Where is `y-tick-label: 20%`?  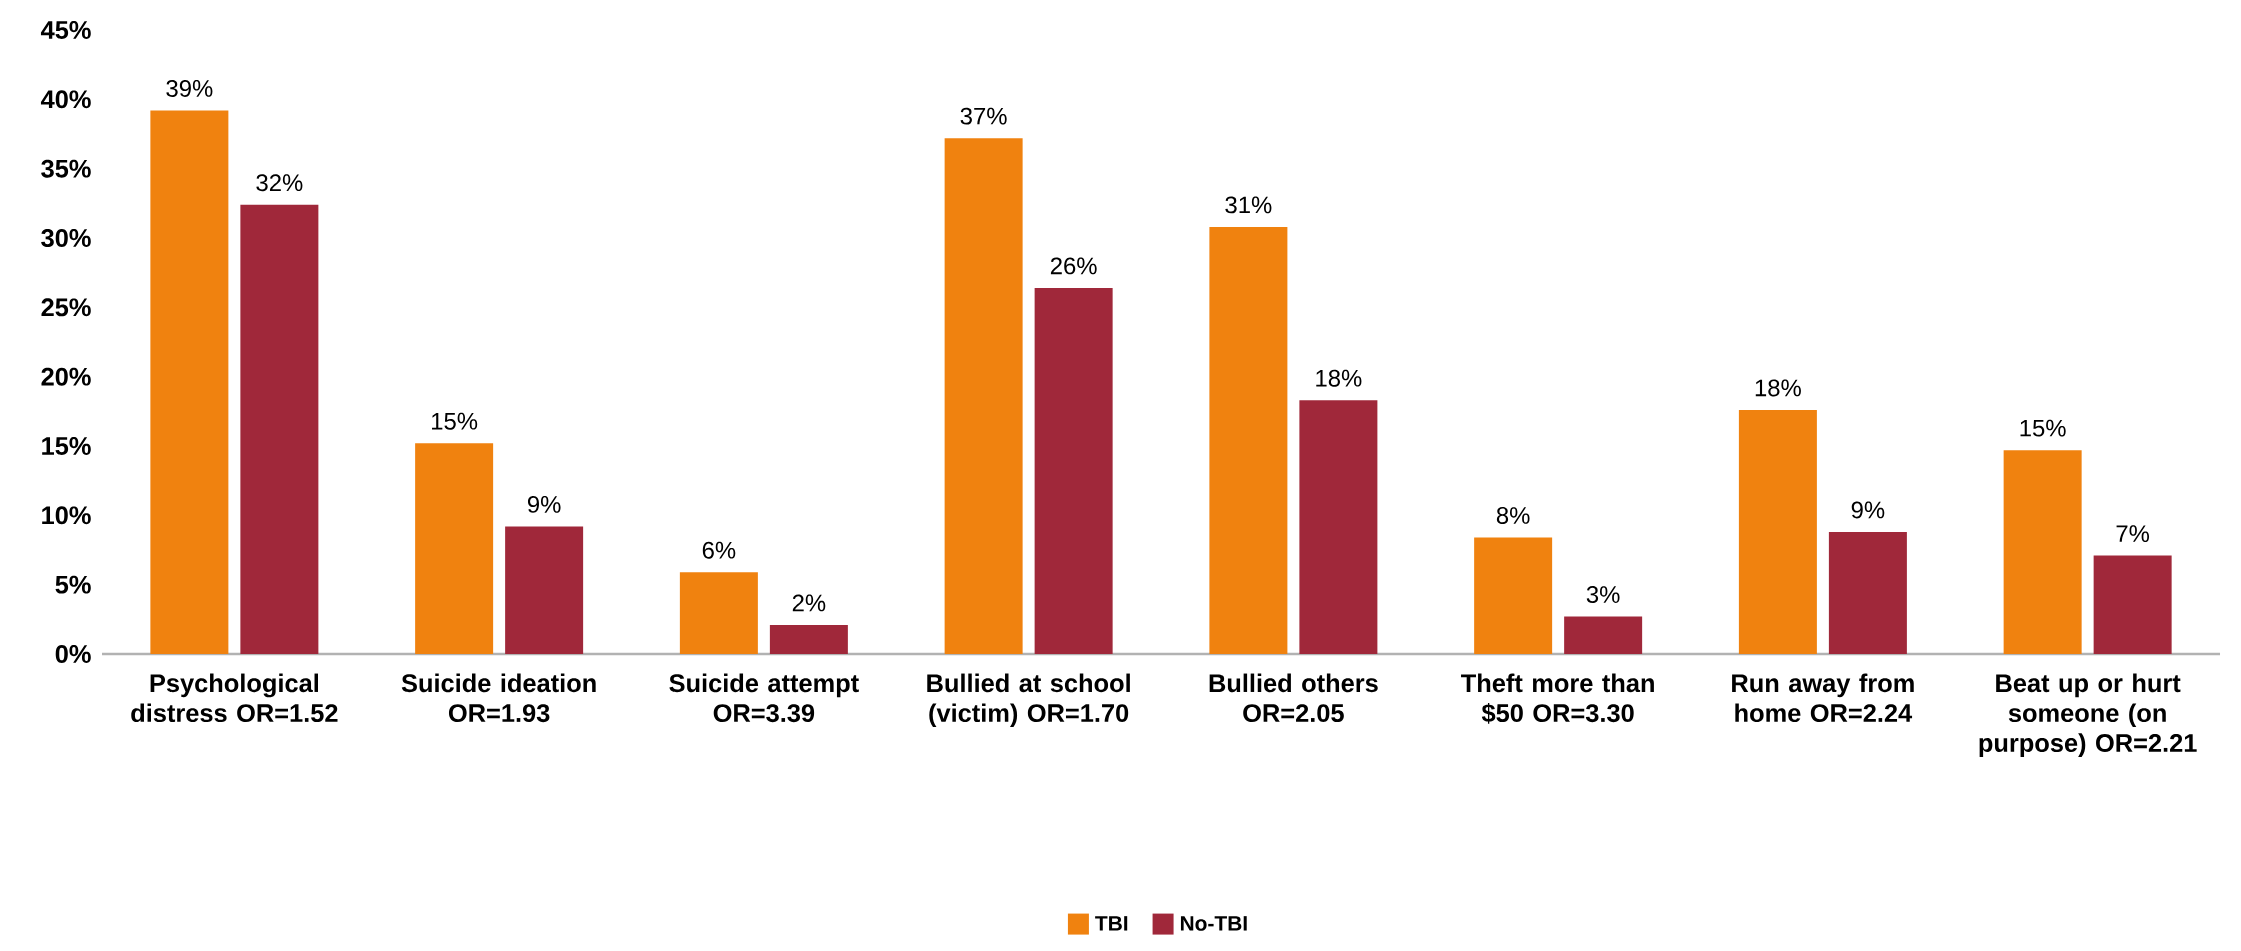
y-tick-label: 20% is located at coordinates (66, 376).